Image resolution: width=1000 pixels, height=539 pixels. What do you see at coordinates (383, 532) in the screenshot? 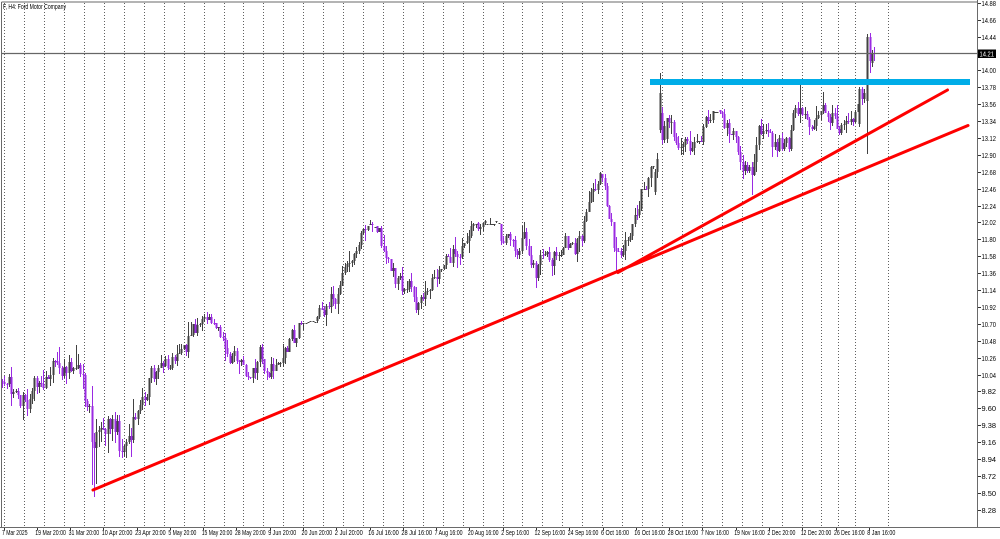
I see `svg-text: 16 Jul 16:00` at bounding box center [383, 532].